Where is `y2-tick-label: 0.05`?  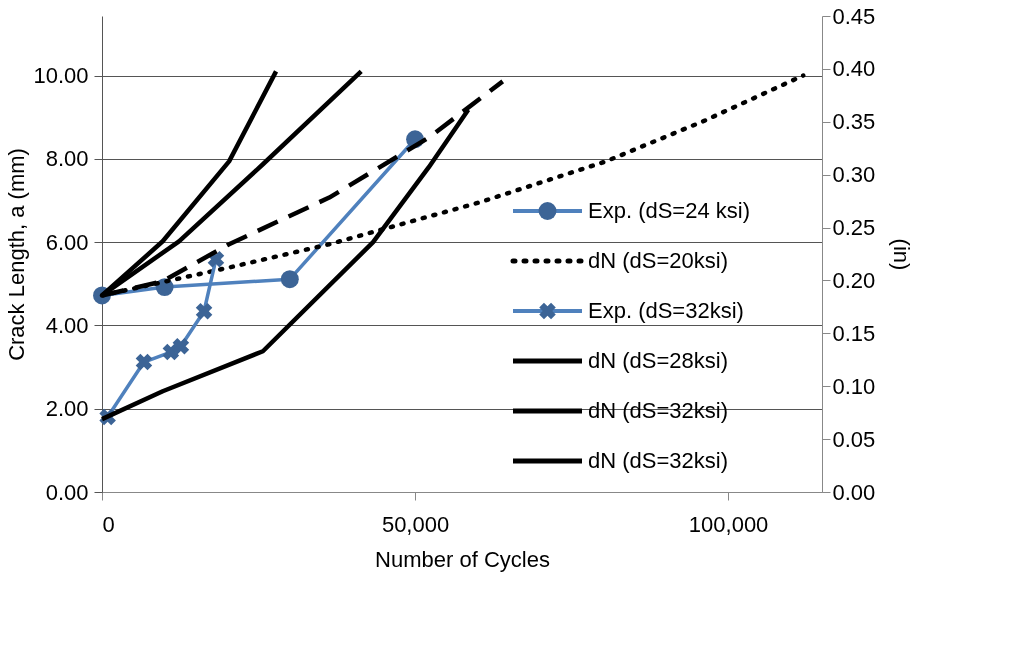
y2-tick-label: 0.05 is located at coordinates (854, 439).